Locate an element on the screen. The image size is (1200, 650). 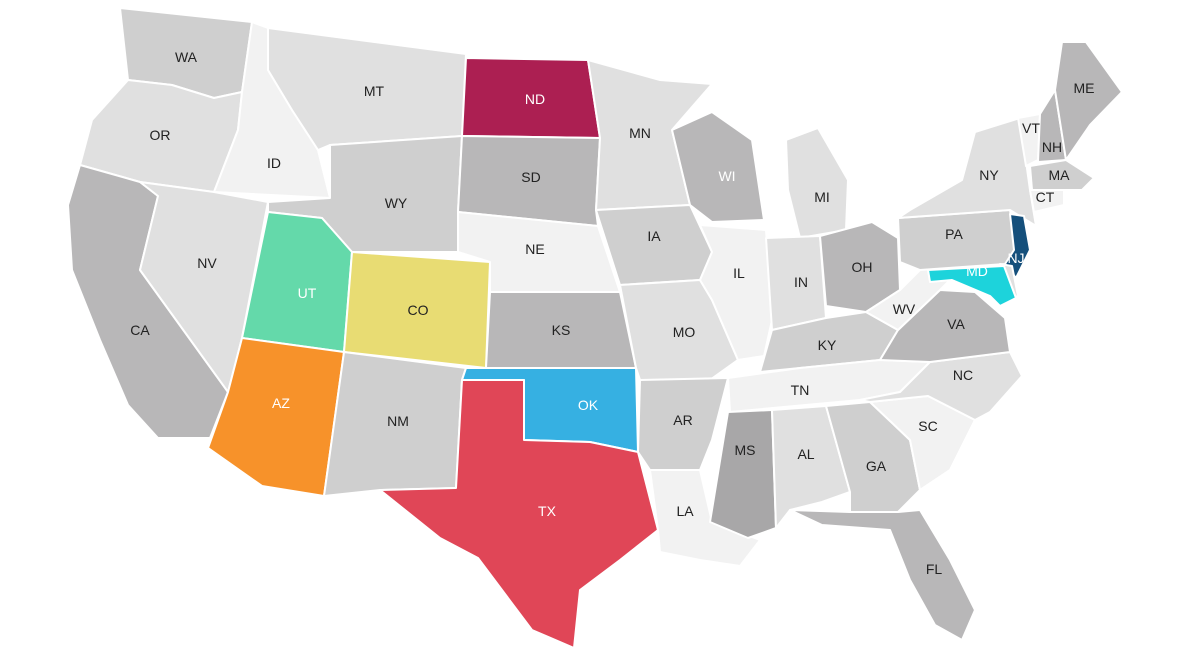
label-ct: CT is located at coordinates (1045, 197).